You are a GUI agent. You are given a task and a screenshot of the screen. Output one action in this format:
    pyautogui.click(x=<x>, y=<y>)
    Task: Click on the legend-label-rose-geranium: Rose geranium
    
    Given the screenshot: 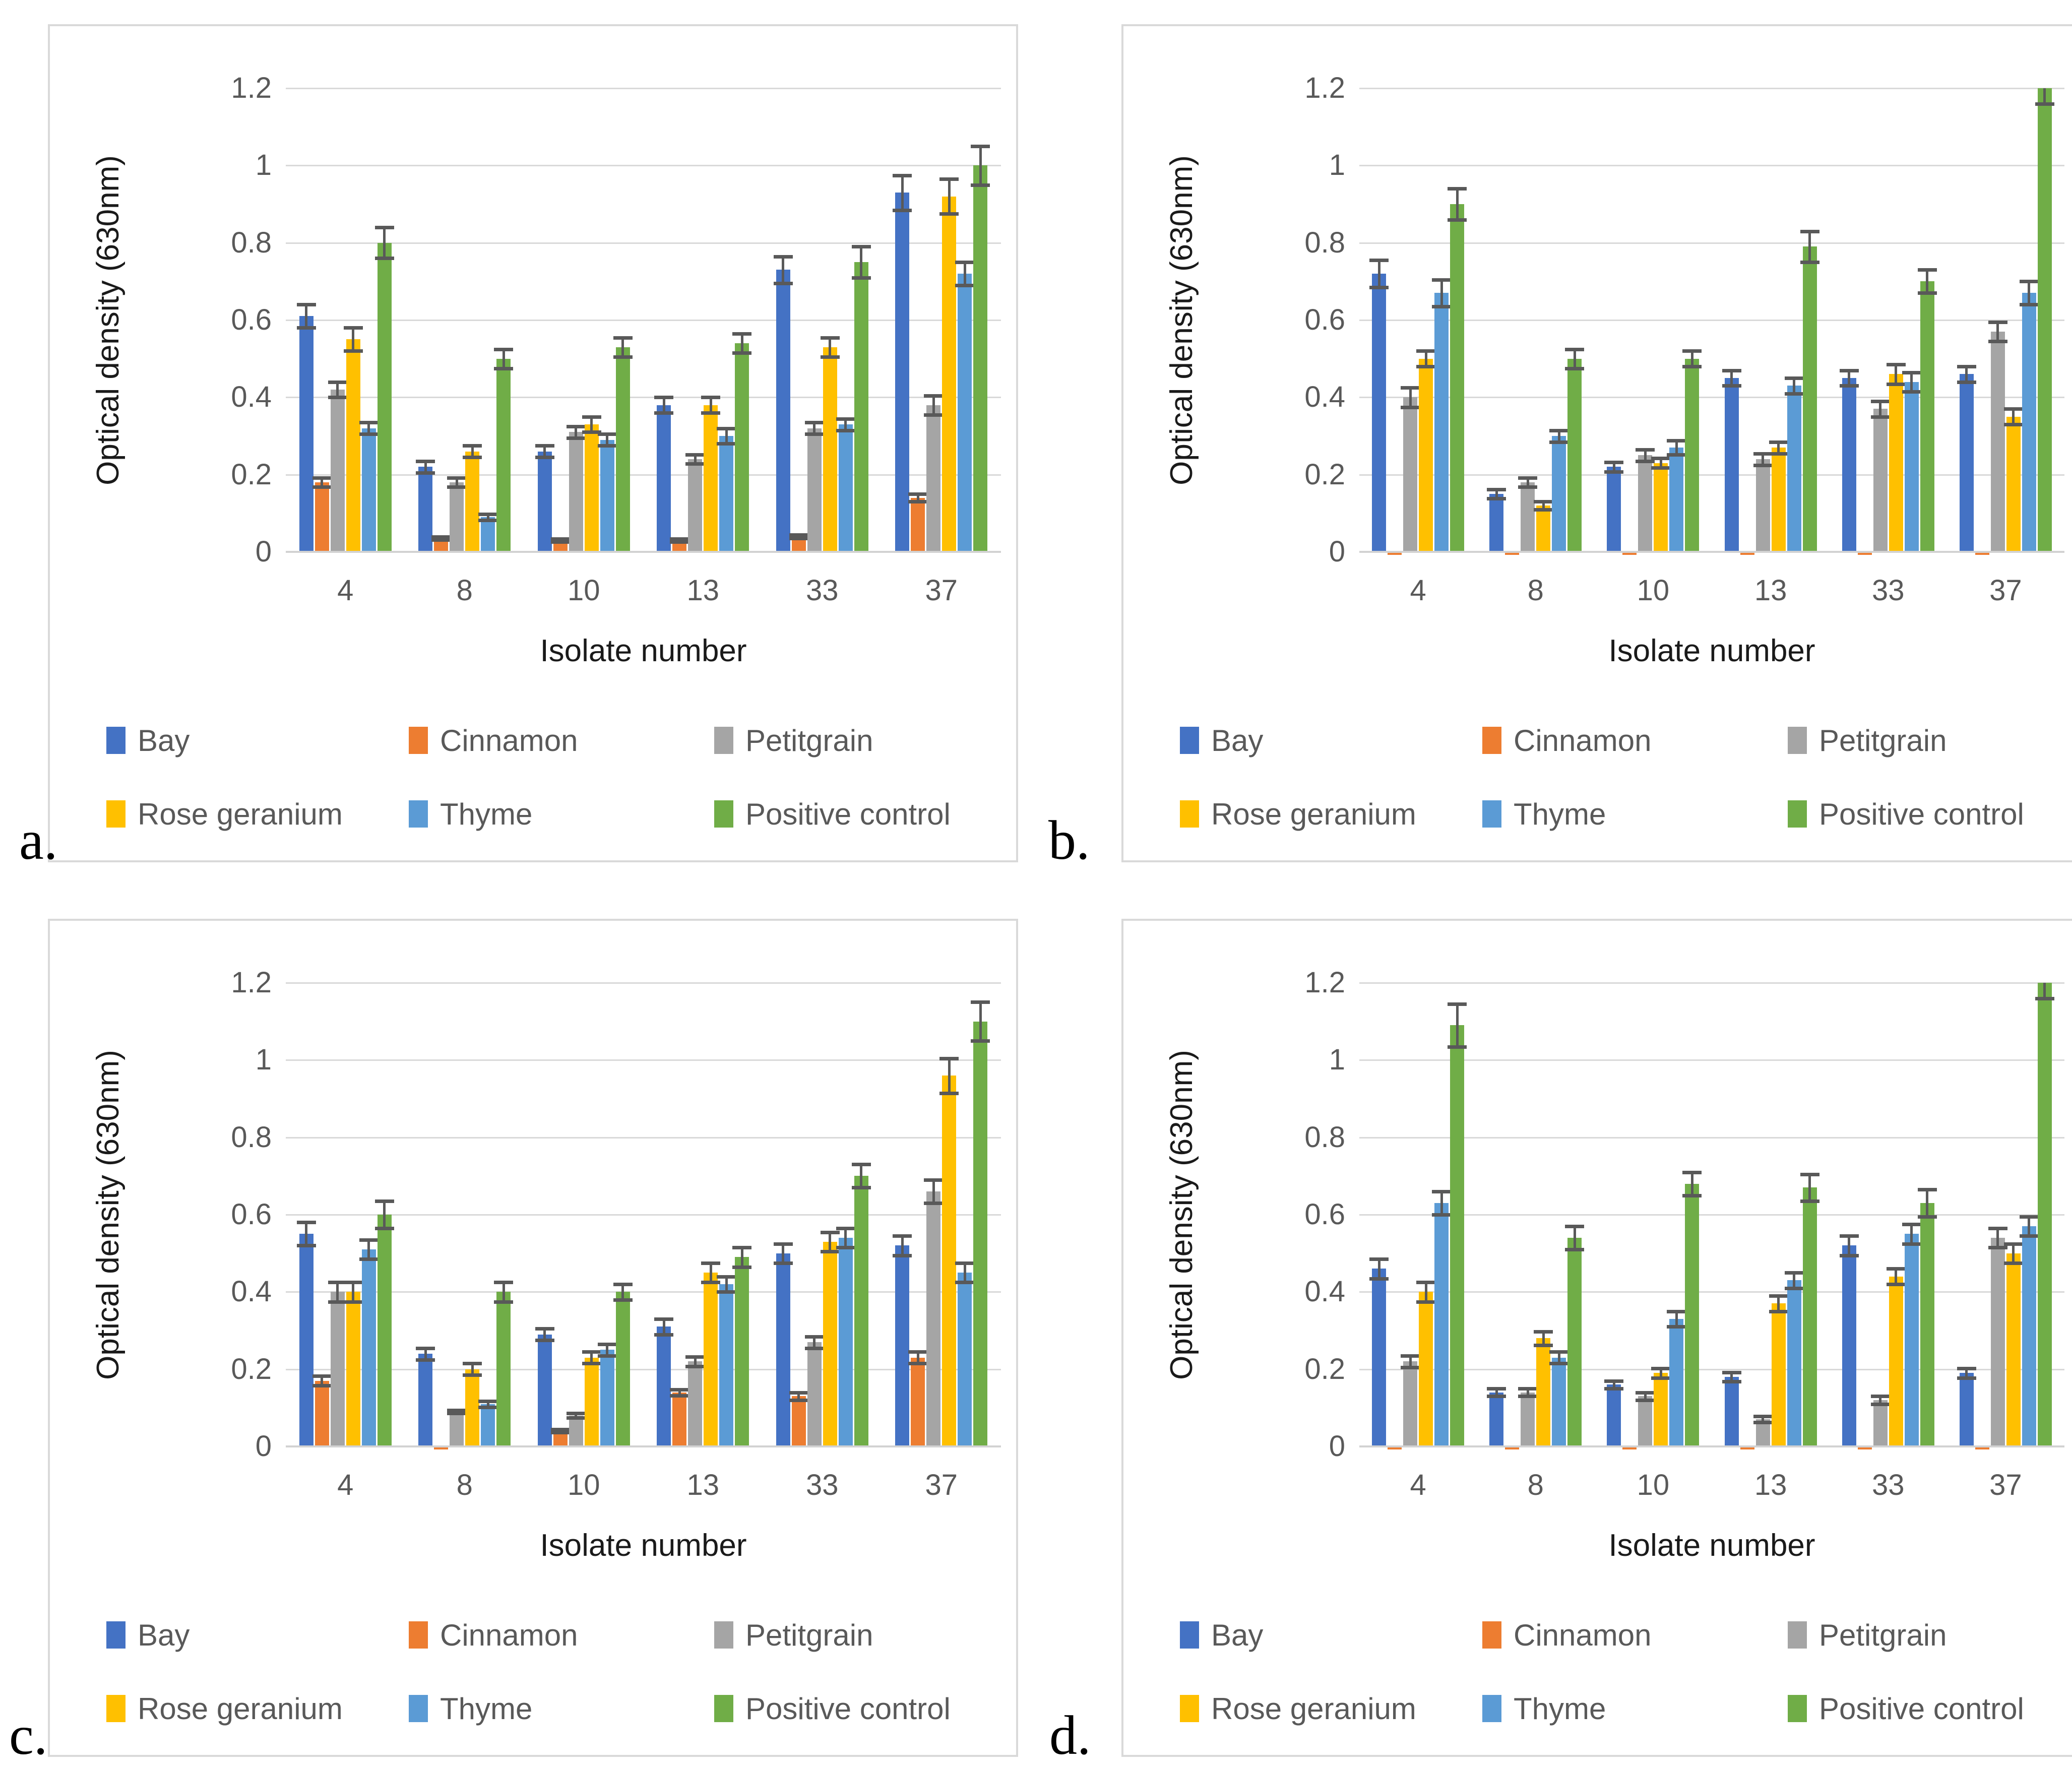 What is the action you would take?
    pyautogui.click(x=1313, y=1708)
    